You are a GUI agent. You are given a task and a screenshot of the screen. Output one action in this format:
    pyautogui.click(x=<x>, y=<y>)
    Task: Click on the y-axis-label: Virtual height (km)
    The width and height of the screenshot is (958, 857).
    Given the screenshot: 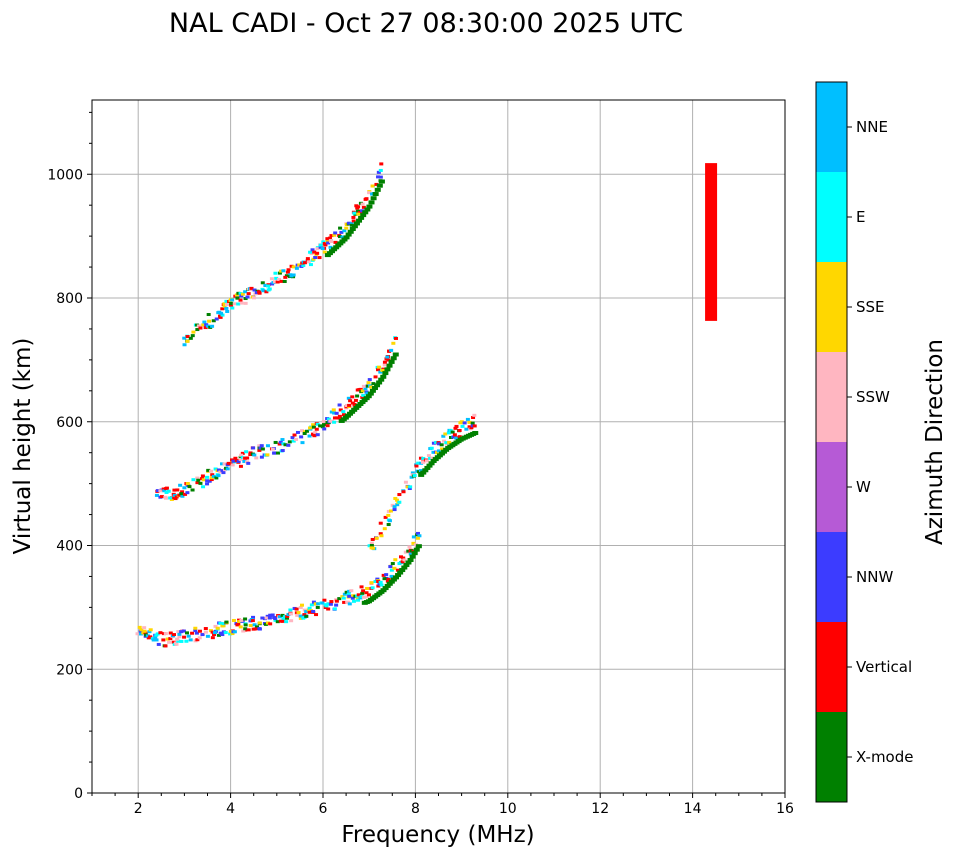 What is the action you would take?
    pyautogui.click(x=23, y=446)
    